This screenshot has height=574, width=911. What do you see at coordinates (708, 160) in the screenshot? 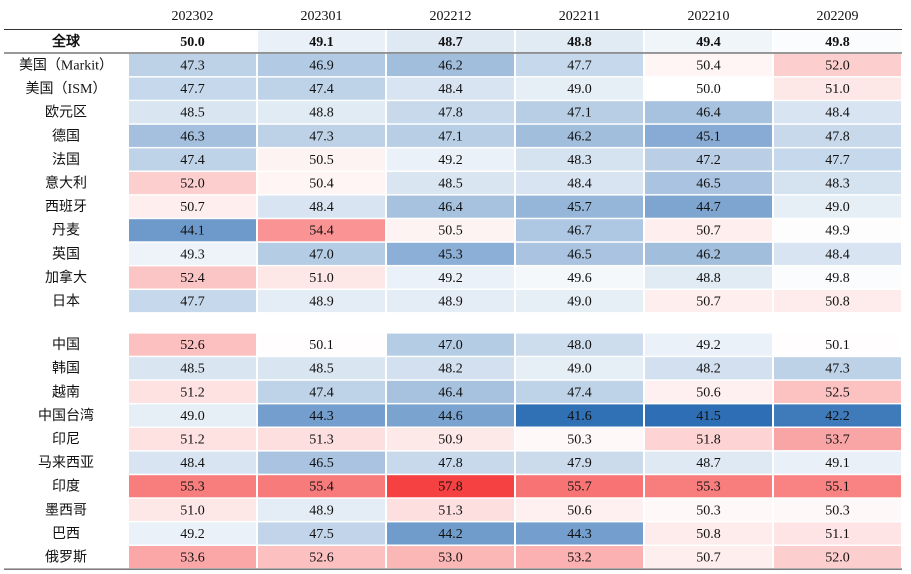
I see `cell-value: 47.2` at bounding box center [708, 160].